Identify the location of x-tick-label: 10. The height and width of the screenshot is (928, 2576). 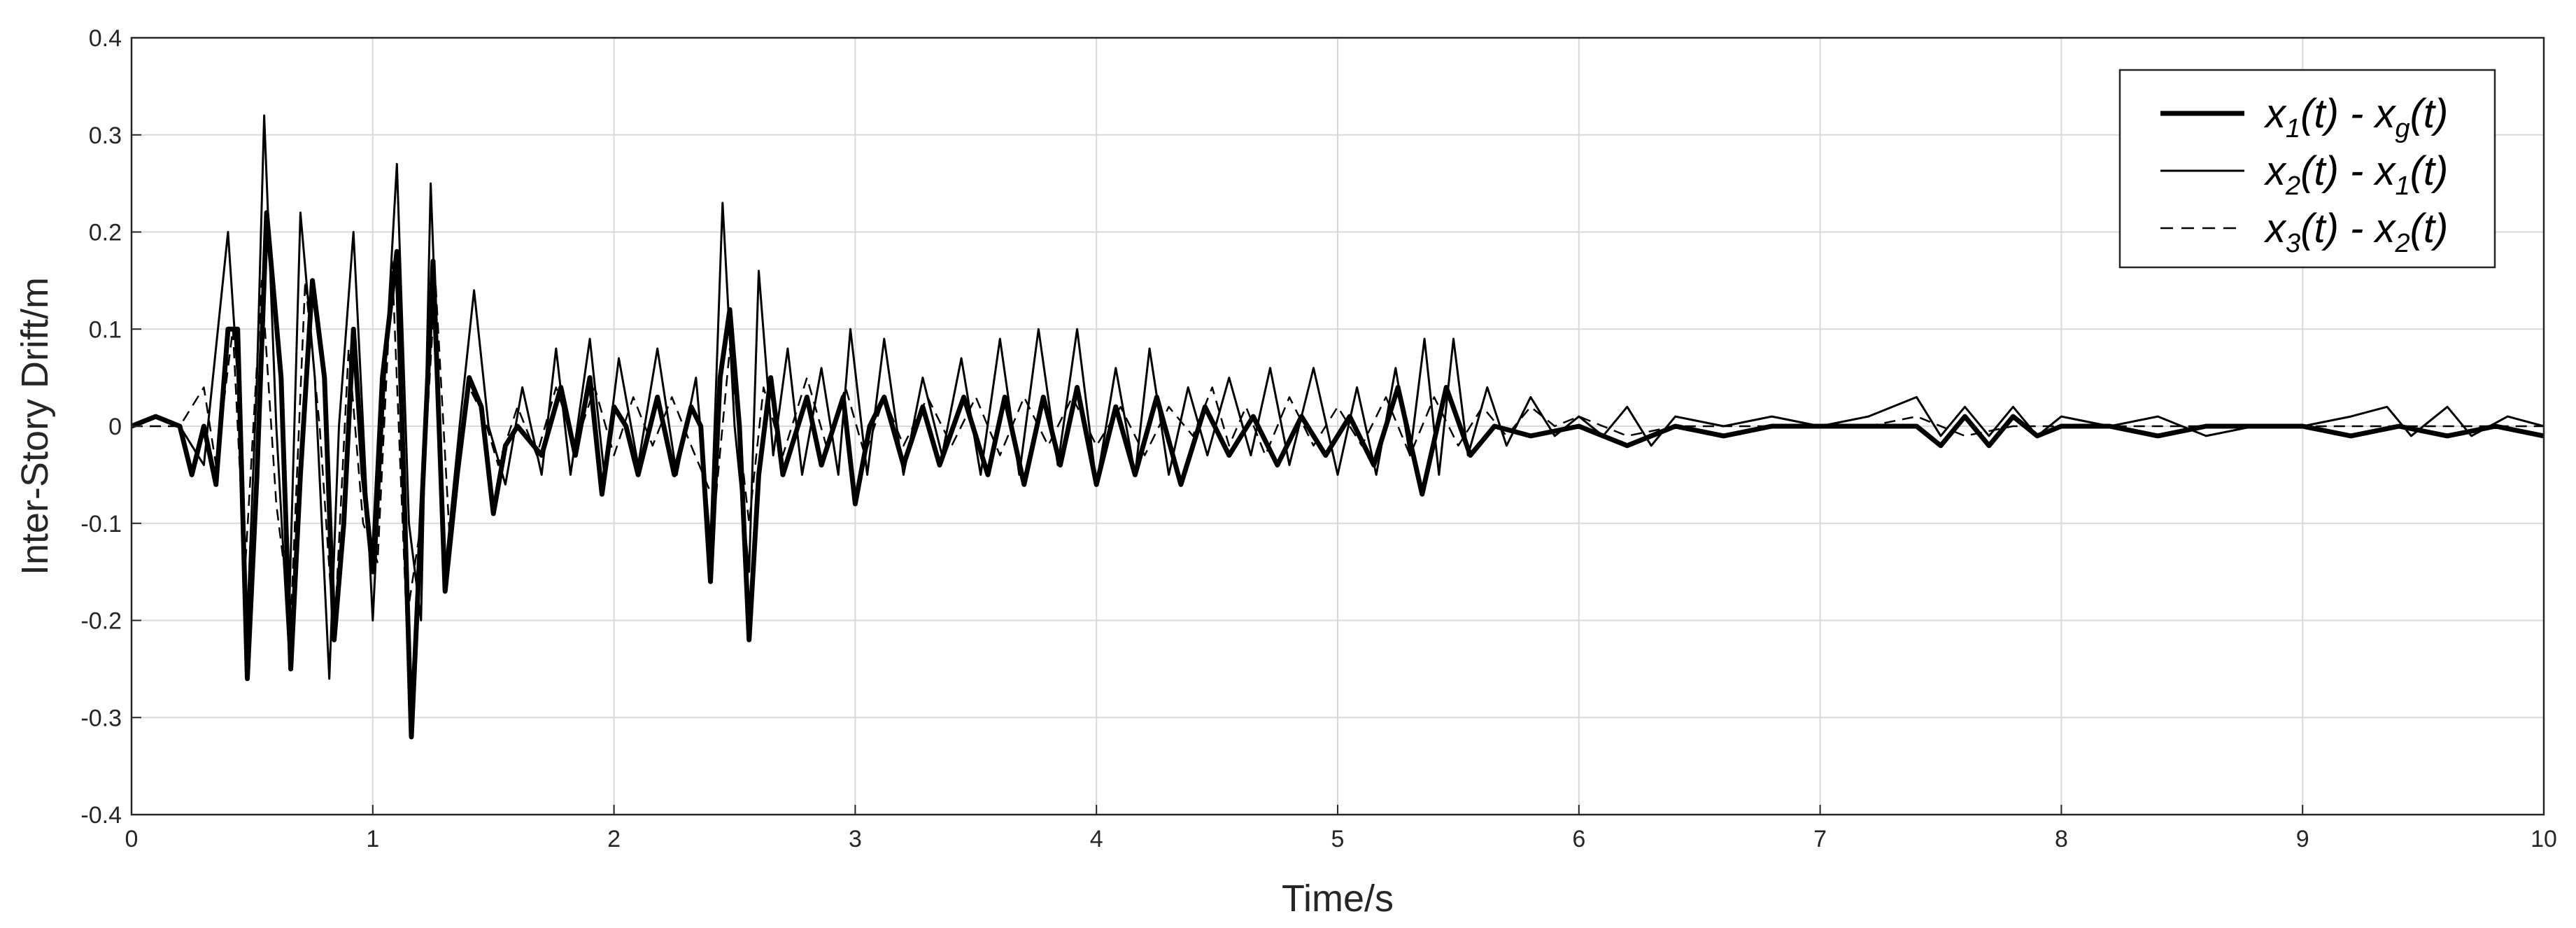
(2544, 839).